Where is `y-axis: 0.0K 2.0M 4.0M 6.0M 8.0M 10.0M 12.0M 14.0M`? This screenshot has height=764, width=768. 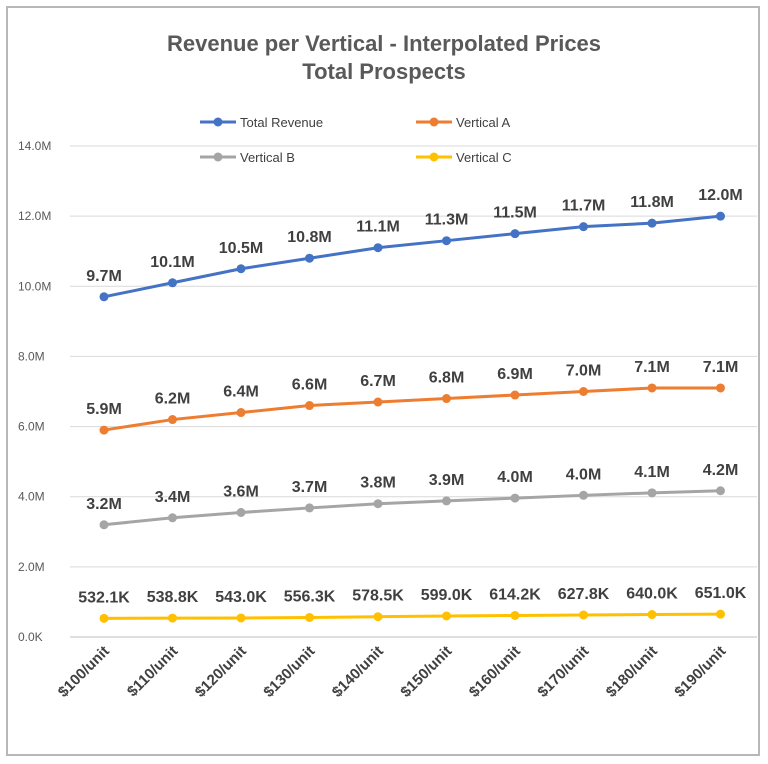
y-axis: 0.0K 2.0M 4.0M 6.0M 8.0M 10.0M 12.0M 14.0M is located at coordinates (34, 391).